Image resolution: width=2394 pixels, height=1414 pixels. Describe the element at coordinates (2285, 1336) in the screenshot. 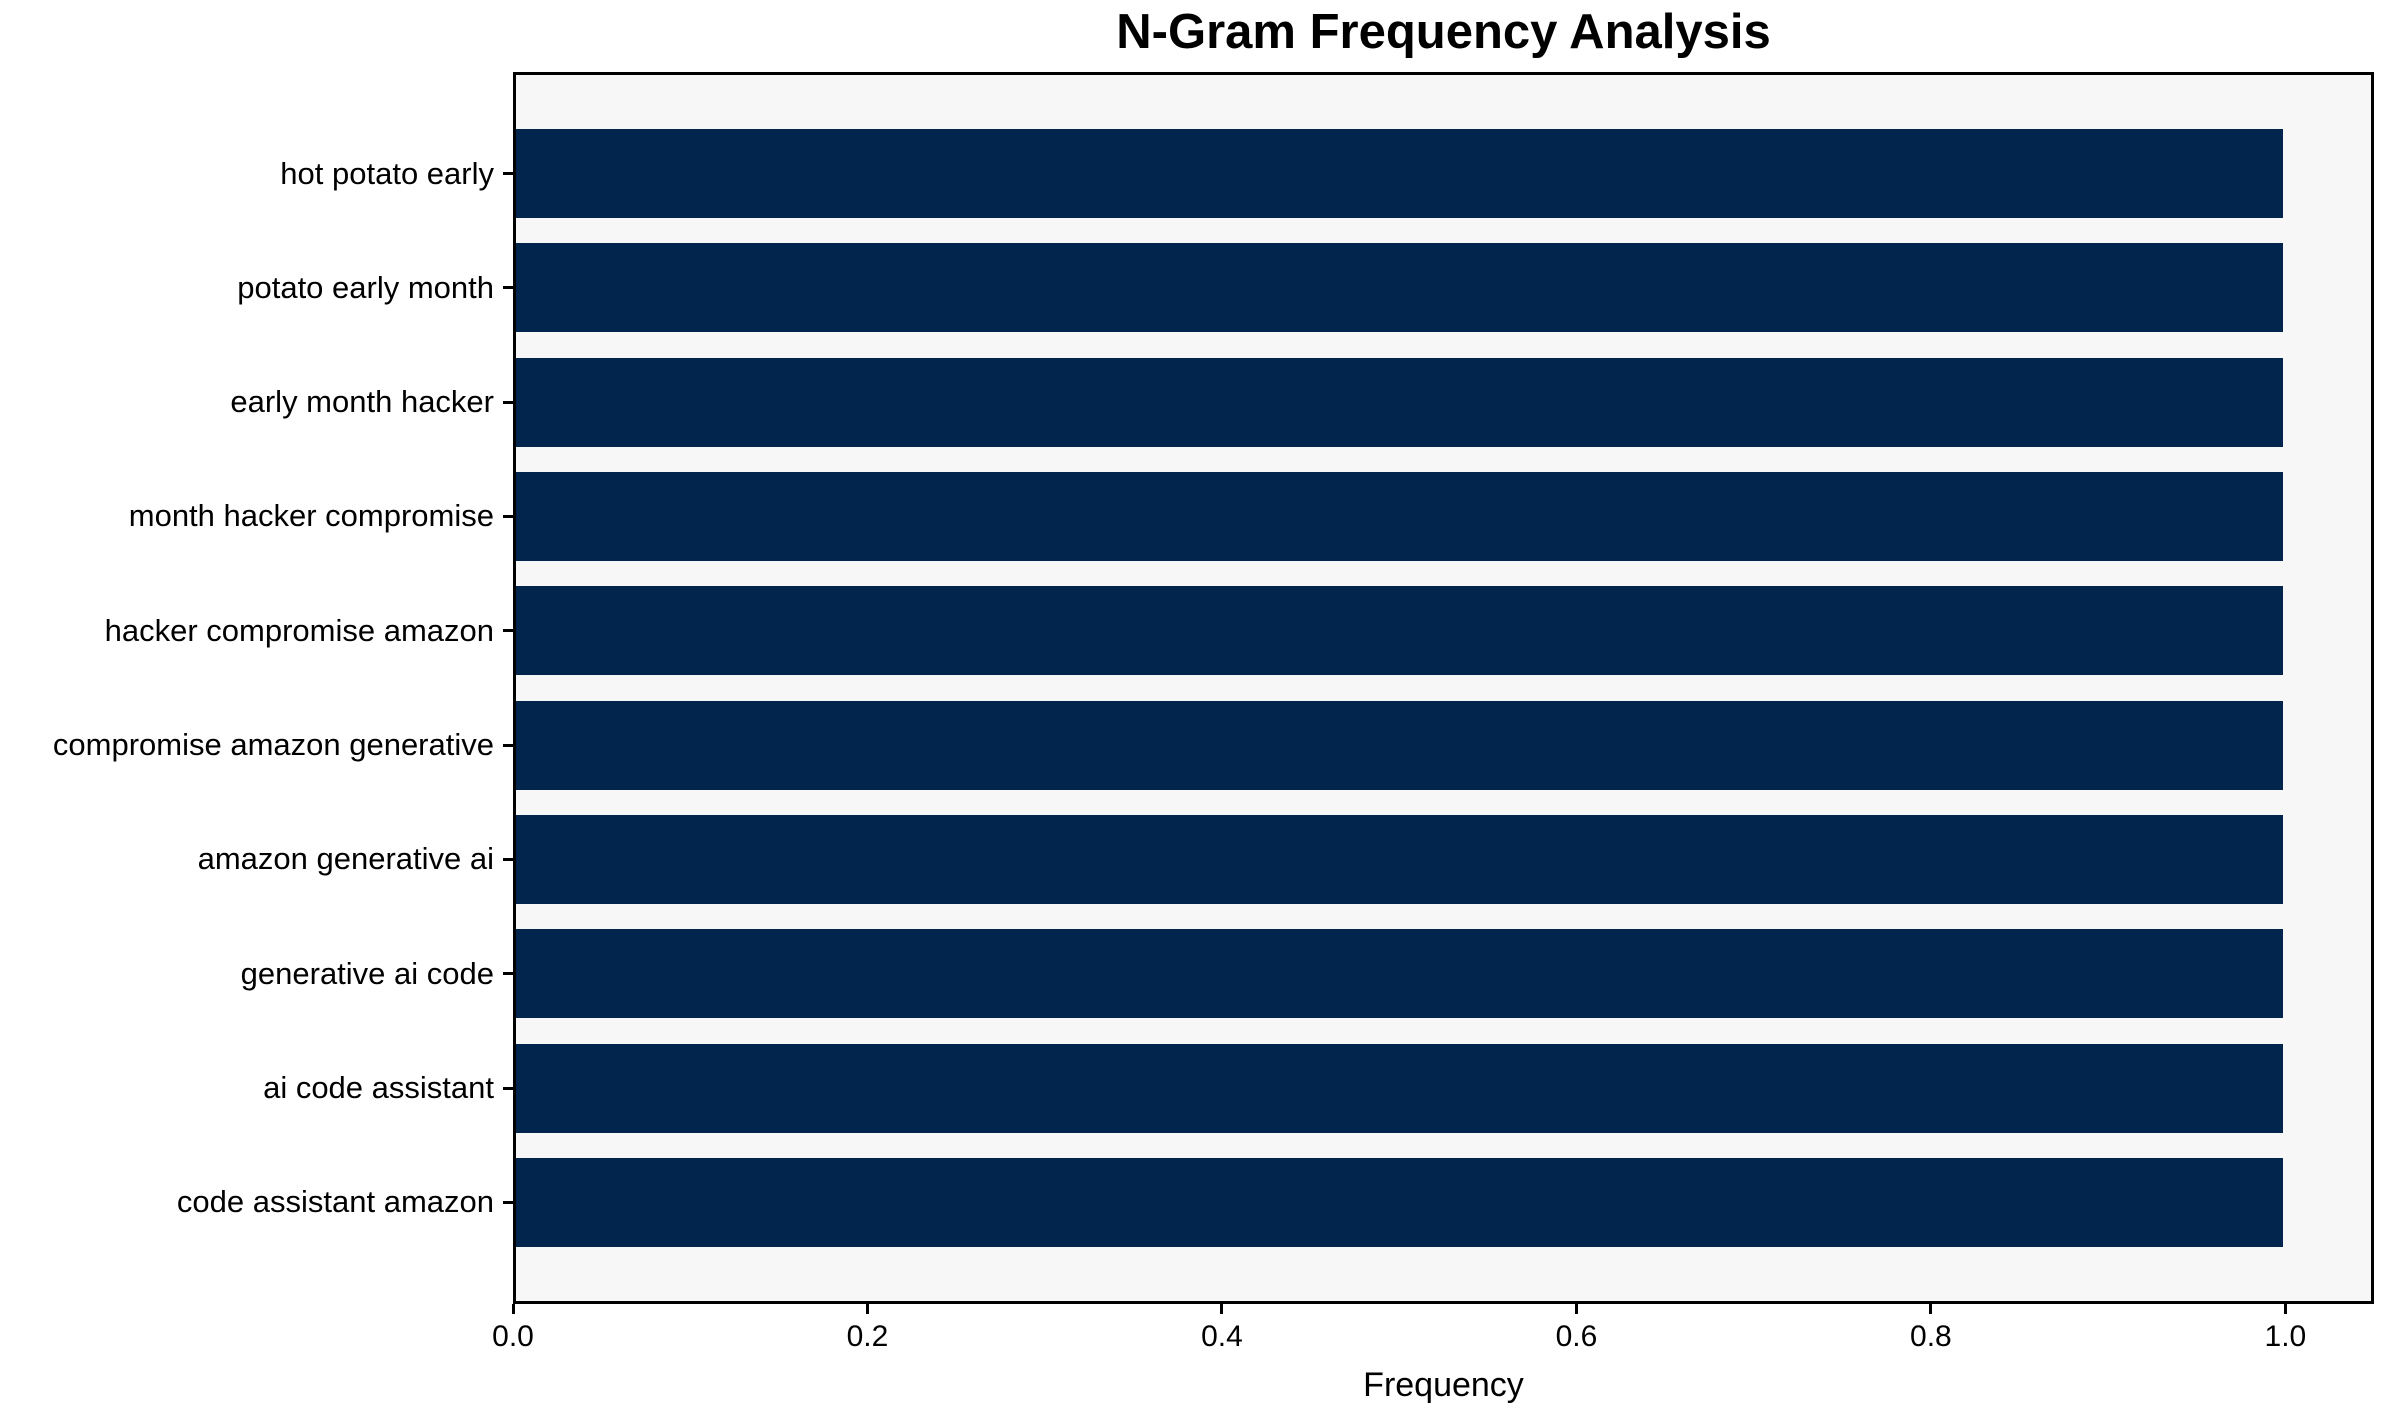

I see `x-tick-label: 1.0` at that location.